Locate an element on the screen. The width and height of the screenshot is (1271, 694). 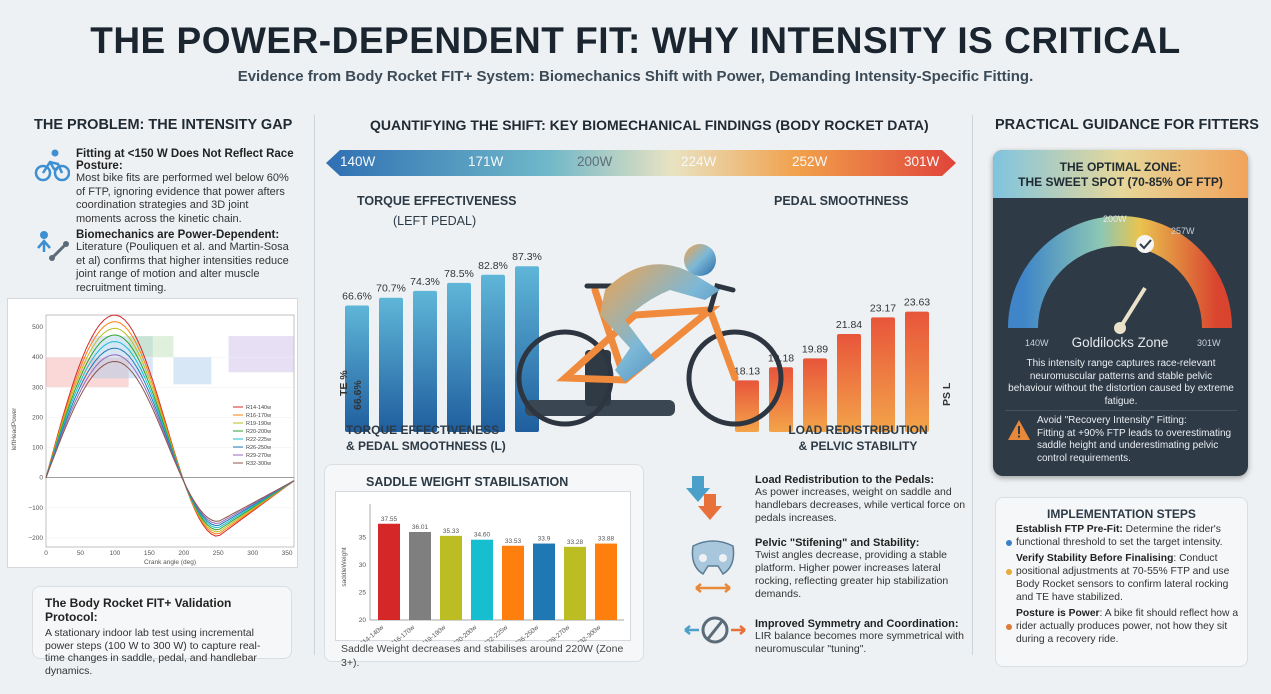
te-axis-label: TE % is located at coordinates (344, 383).